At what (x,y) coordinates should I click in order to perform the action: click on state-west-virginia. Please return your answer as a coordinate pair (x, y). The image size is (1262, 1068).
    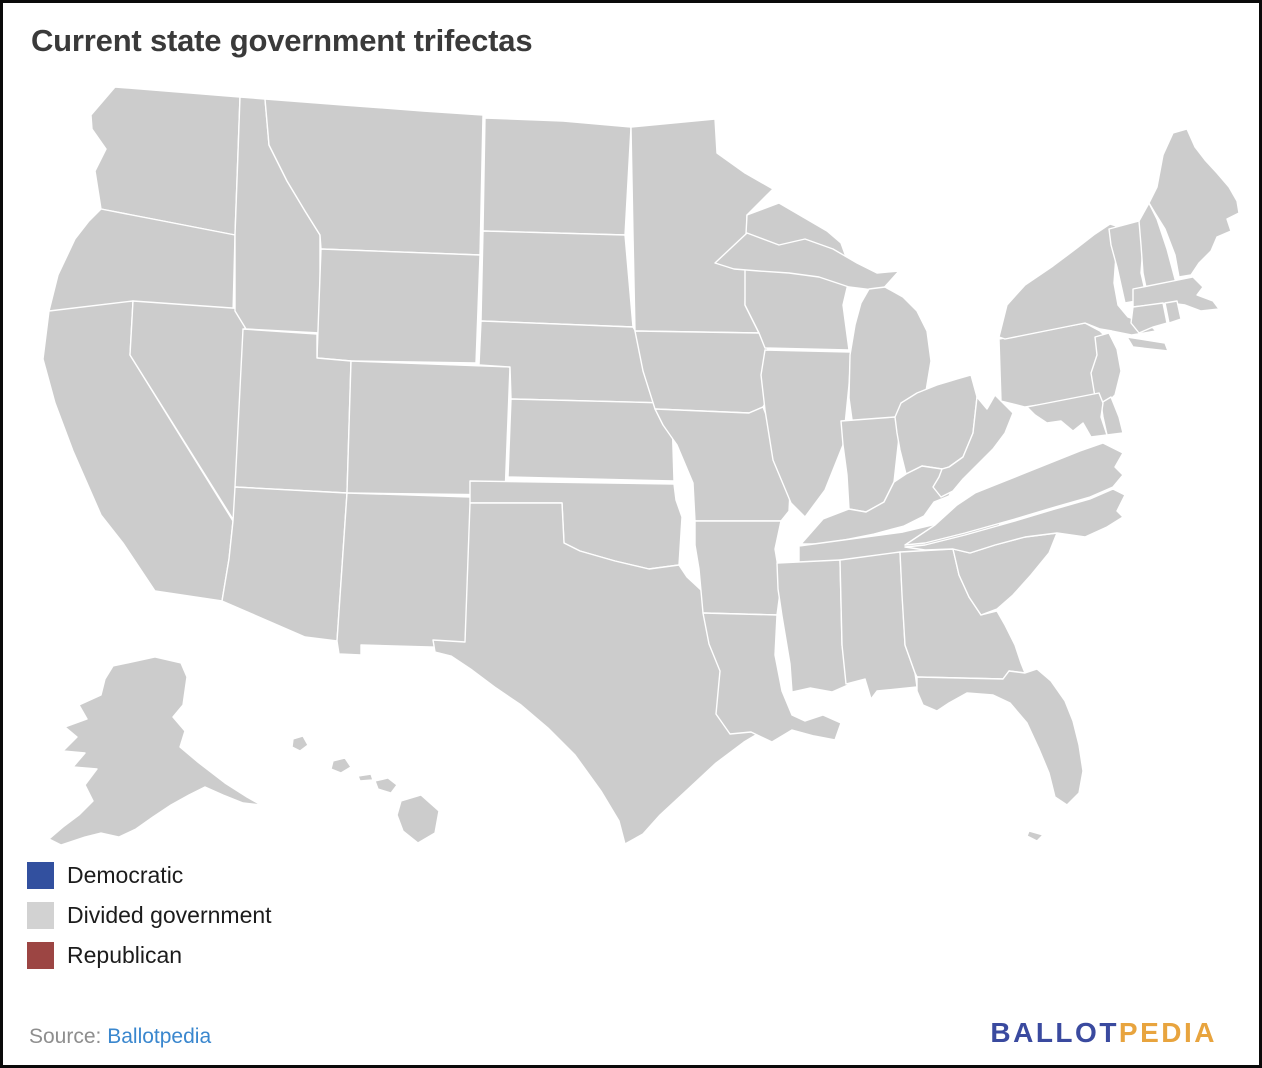
    Looking at the image, I should click on (973, 446).